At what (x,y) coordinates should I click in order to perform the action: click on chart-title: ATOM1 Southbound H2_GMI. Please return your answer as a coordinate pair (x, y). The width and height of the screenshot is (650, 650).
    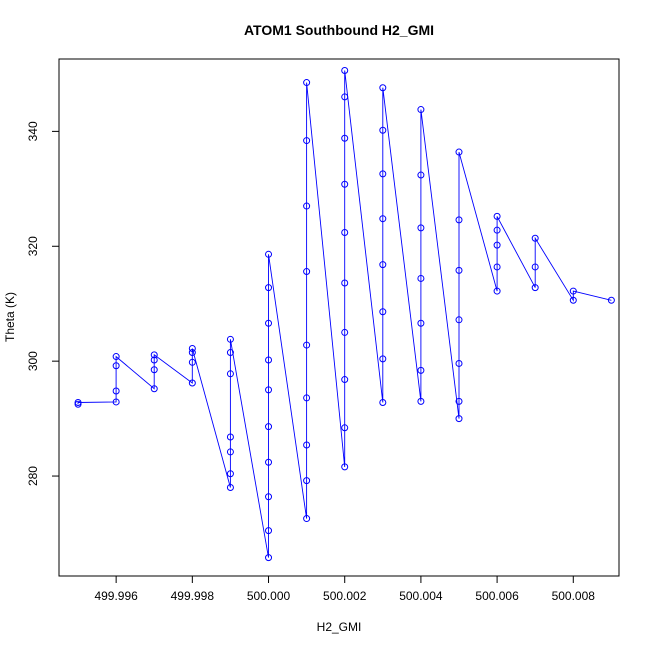
    Looking at the image, I should click on (339, 30).